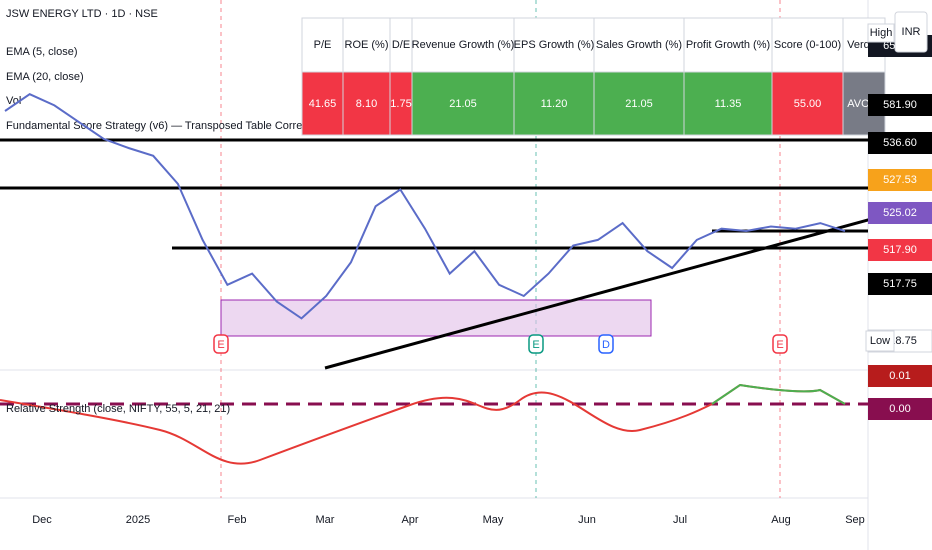  Describe the element at coordinates (807, 45) in the screenshot. I see `table-header: Score (0-100)` at that location.